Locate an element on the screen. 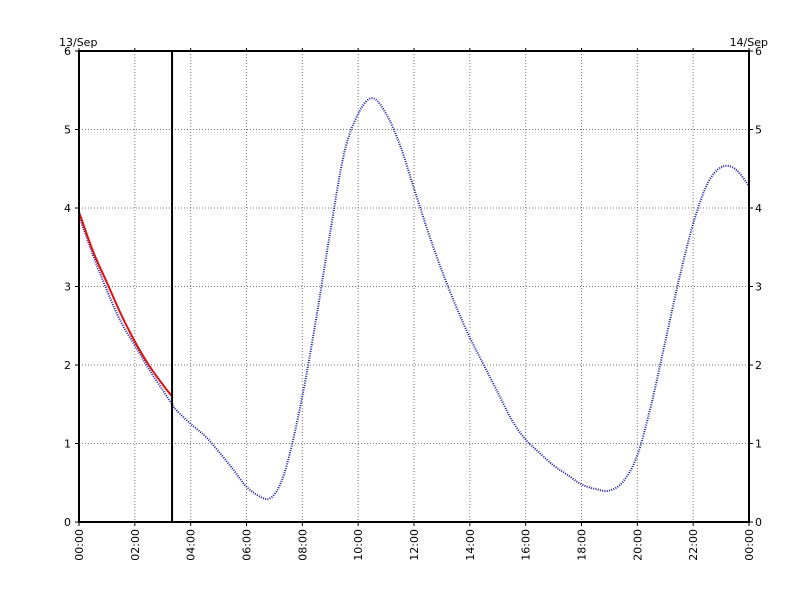 The image size is (800, 600). x-tick-label: 02:00 is located at coordinates (135, 545).